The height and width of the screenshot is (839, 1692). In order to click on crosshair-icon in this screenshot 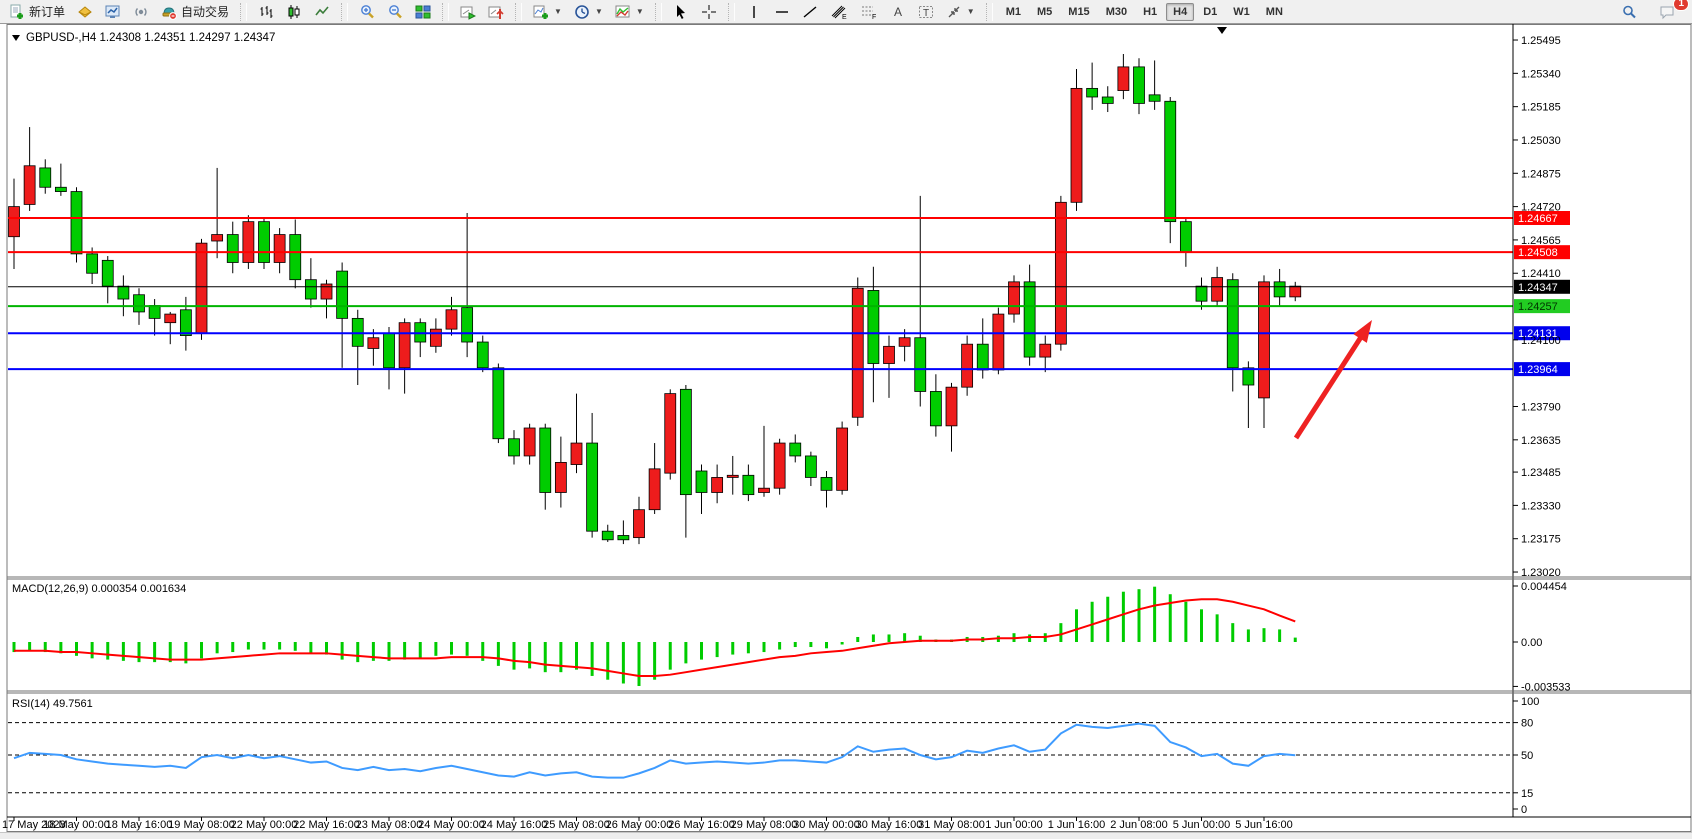, I will do `click(709, 12)`.